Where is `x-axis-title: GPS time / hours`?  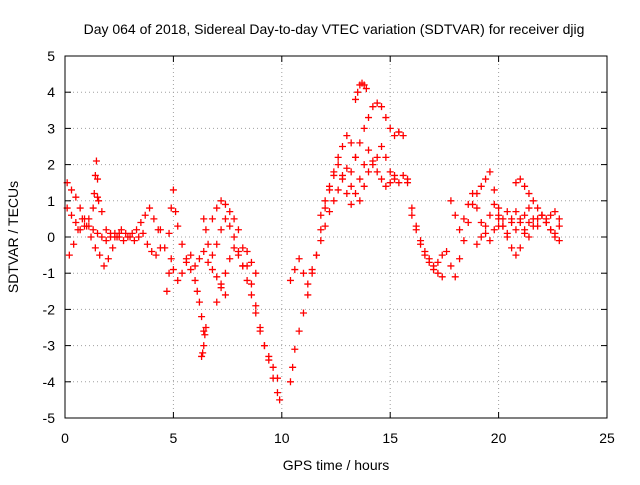 x-axis-title: GPS time / hours is located at coordinates (336, 465).